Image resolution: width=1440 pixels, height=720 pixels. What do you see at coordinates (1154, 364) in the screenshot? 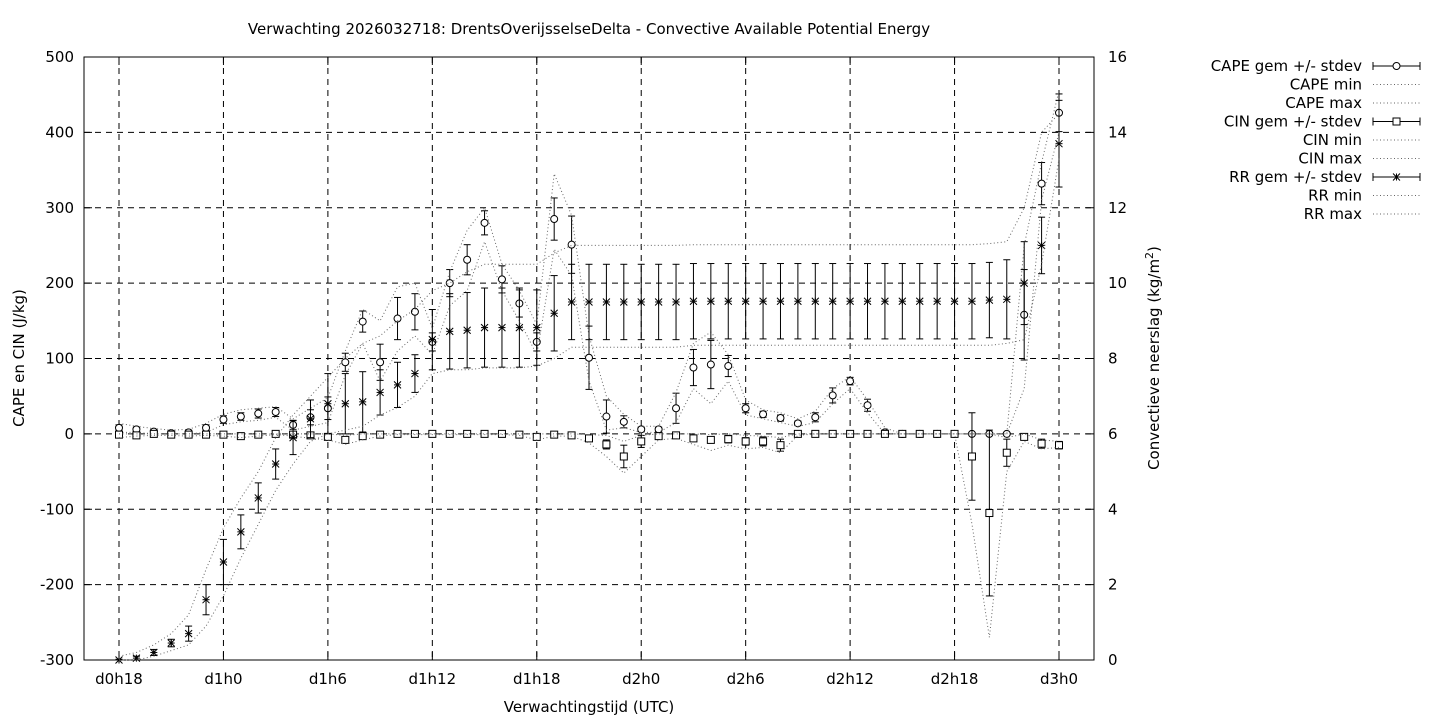
I see `y2-axis-label-main: Convectieve neerslag (kg/m` at bounding box center [1154, 364].